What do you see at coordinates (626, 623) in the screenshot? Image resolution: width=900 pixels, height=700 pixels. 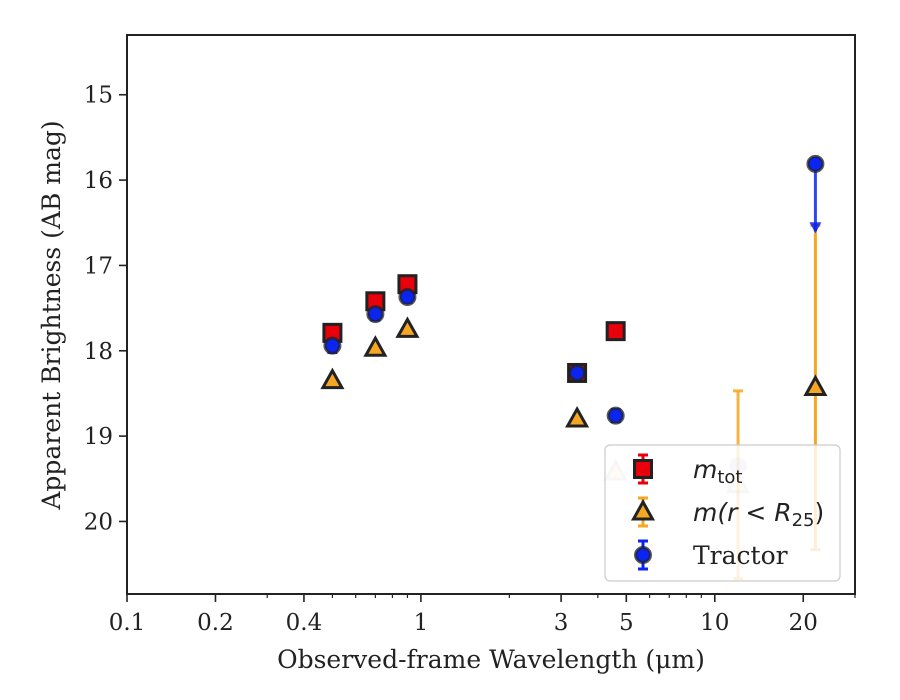 I see `x-tick-label: 5` at bounding box center [626, 623].